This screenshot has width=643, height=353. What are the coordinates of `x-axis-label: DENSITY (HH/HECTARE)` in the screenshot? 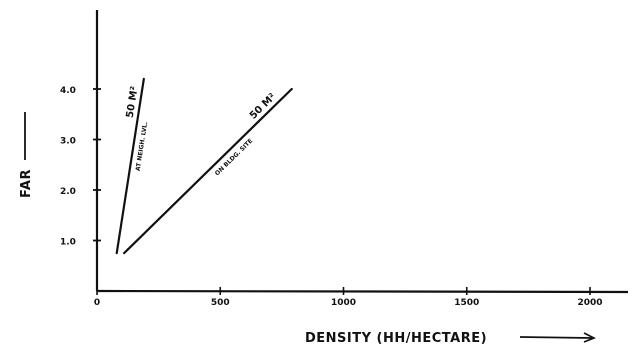 It's located at (396, 338).